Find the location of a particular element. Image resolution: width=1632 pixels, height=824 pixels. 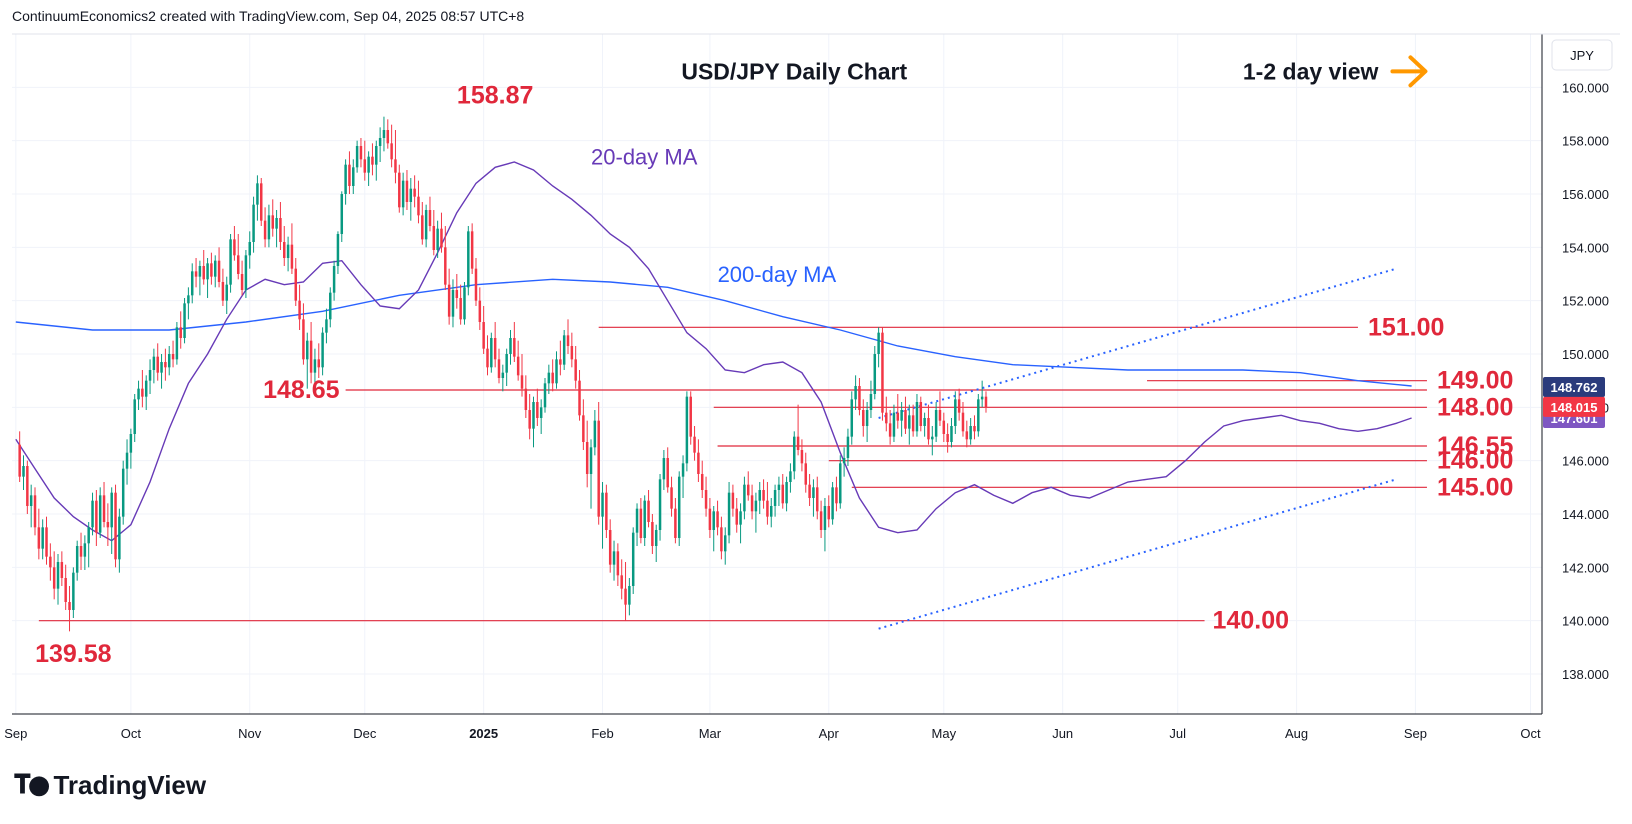

tradingview-brand-text: TradingView is located at coordinates (130, 785).